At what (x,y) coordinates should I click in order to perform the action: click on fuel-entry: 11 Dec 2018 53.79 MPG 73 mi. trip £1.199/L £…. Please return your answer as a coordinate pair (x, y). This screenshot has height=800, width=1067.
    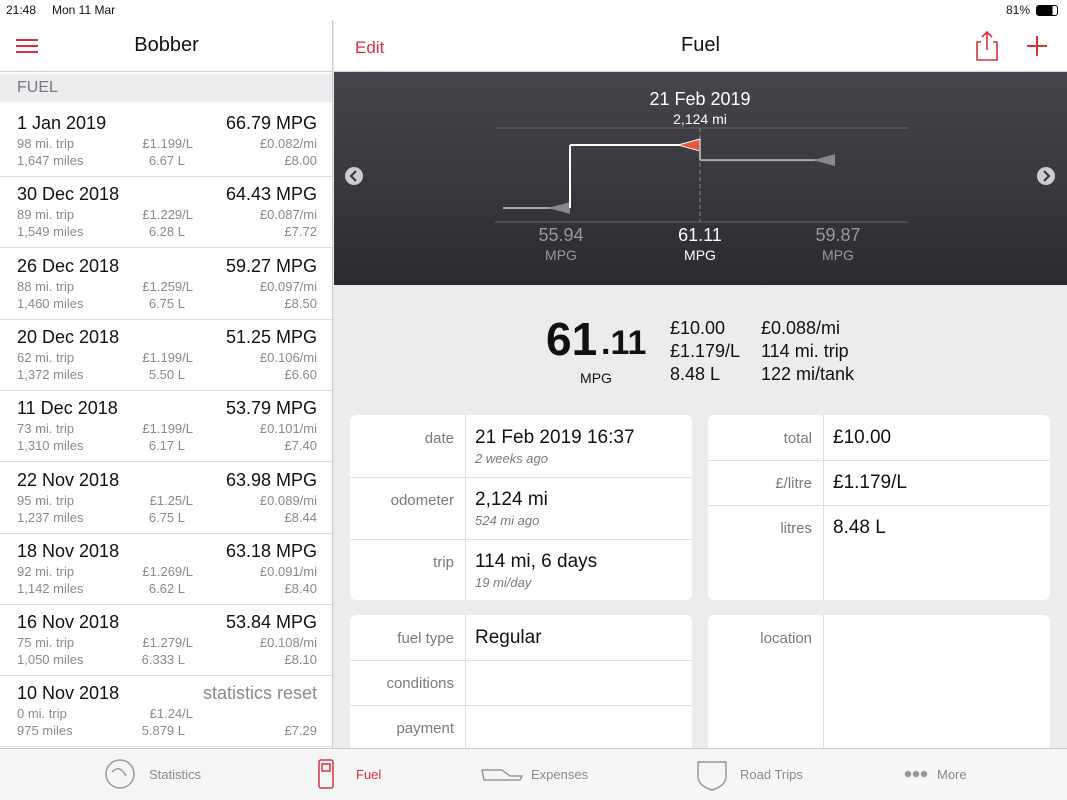
    Looking at the image, I should click on (166, 427).